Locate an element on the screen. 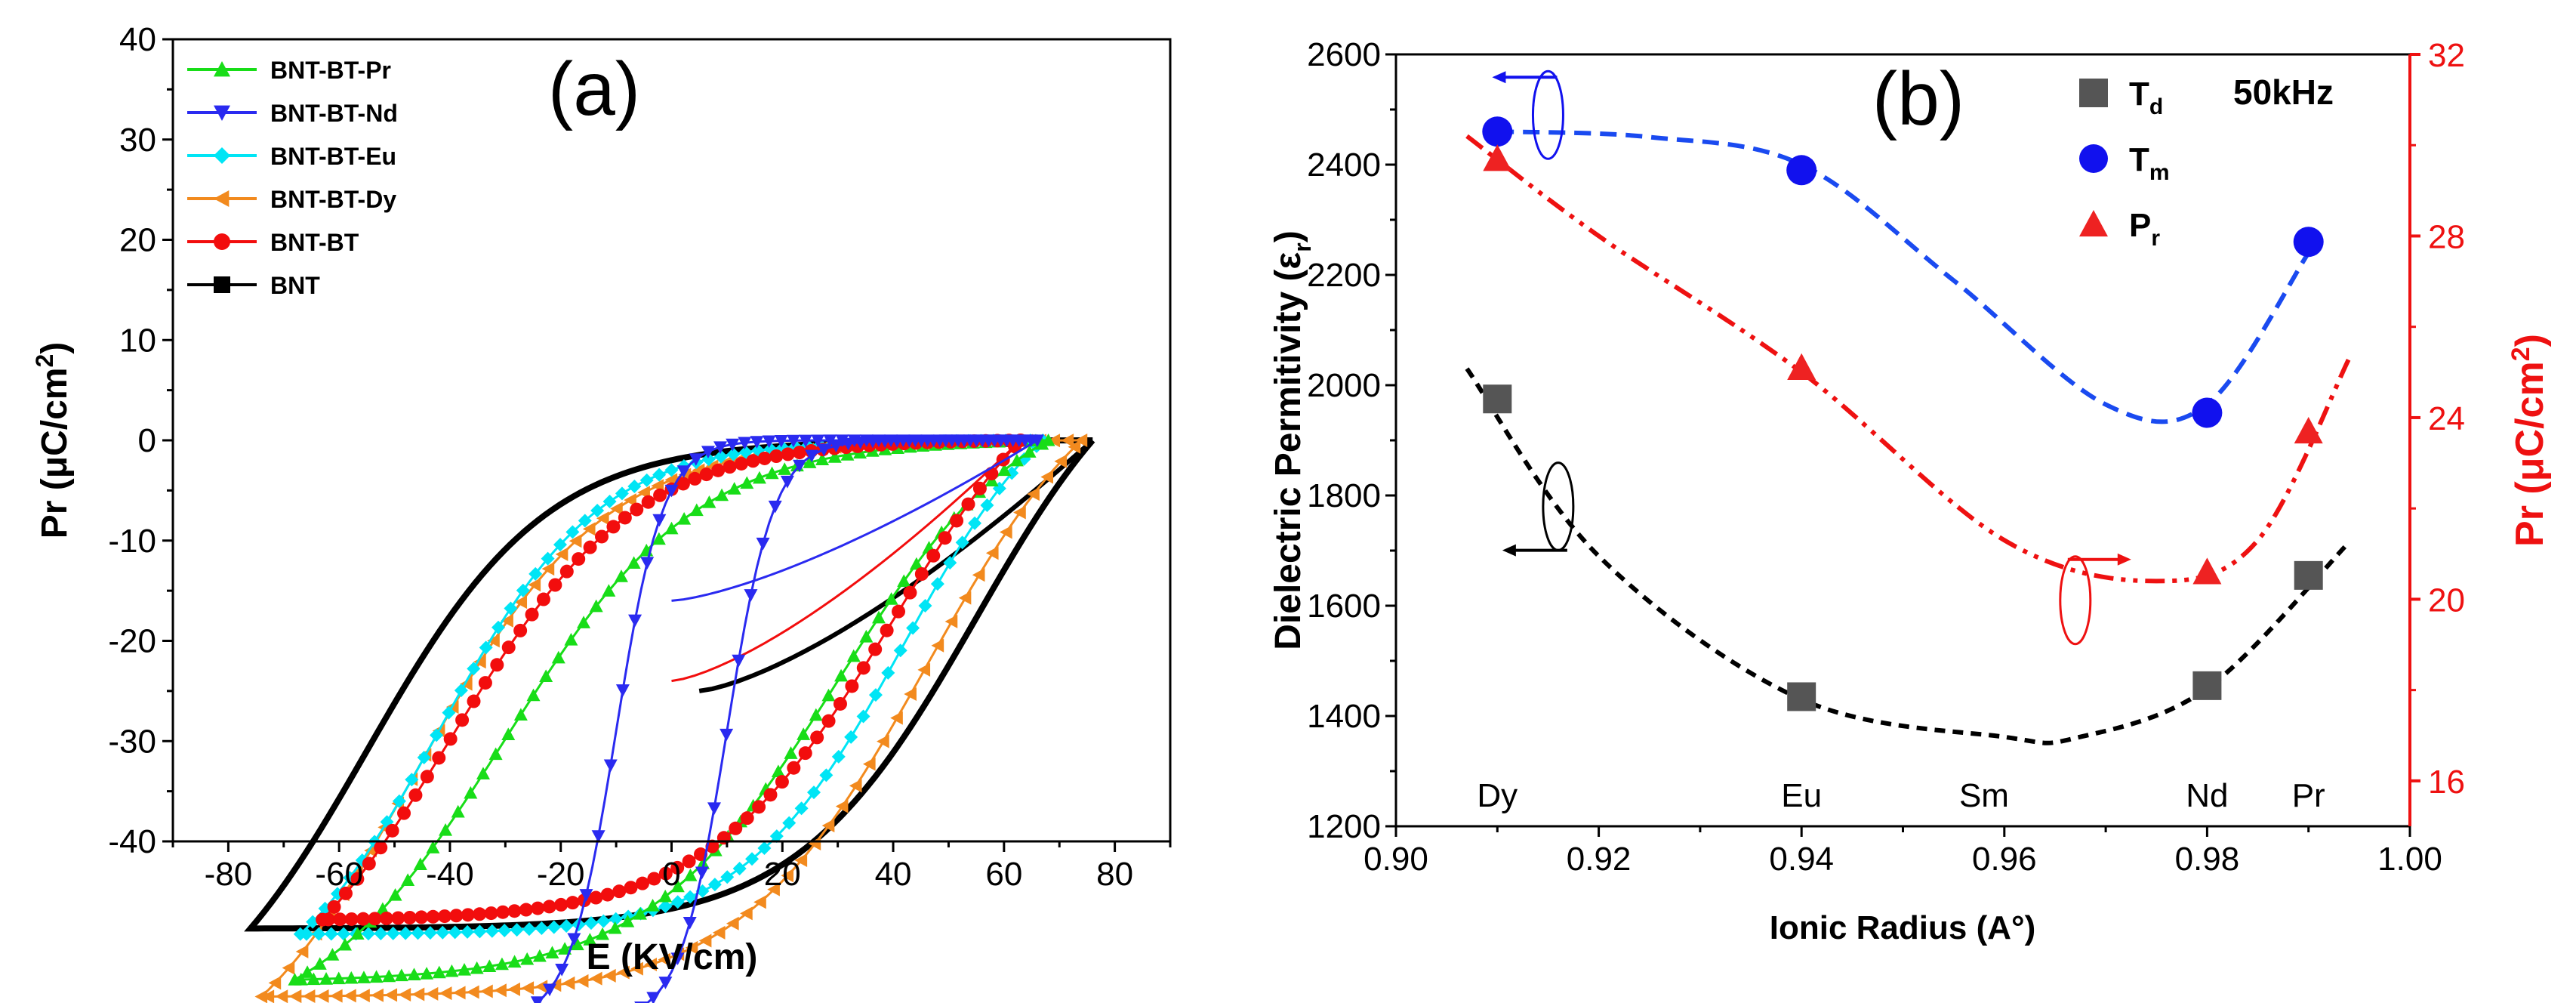 The width and height of the screenshot is (2576, 1003). a-y-tick-label: 10 is located at coordinates (137, 340).